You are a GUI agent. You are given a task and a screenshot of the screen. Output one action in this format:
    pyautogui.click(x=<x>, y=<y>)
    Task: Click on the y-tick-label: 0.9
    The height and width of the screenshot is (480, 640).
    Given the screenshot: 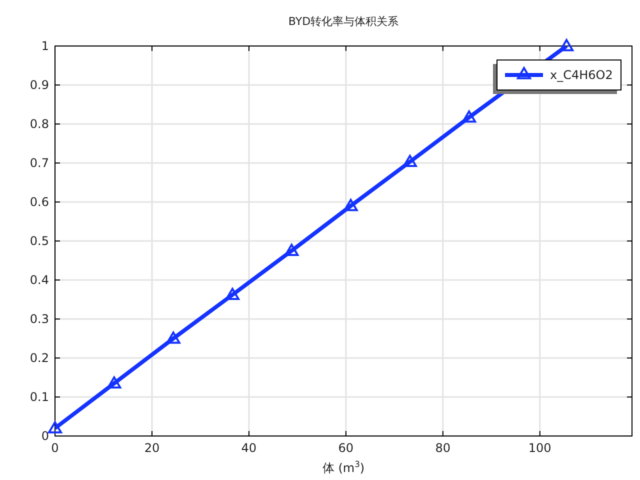 What is the action you would take?
    pyautogui.click(x=39, y=85)
    